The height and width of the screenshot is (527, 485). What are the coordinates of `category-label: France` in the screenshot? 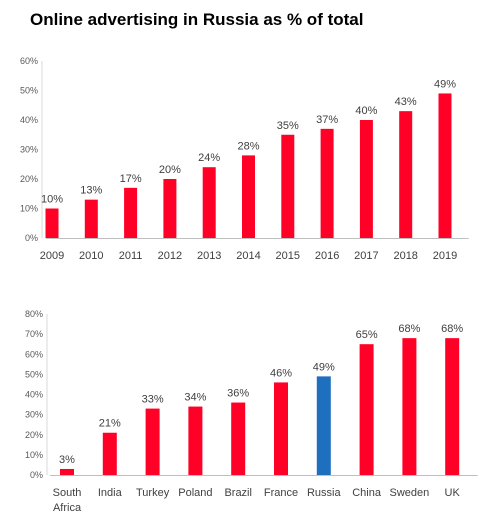 It's located at (281, 493).